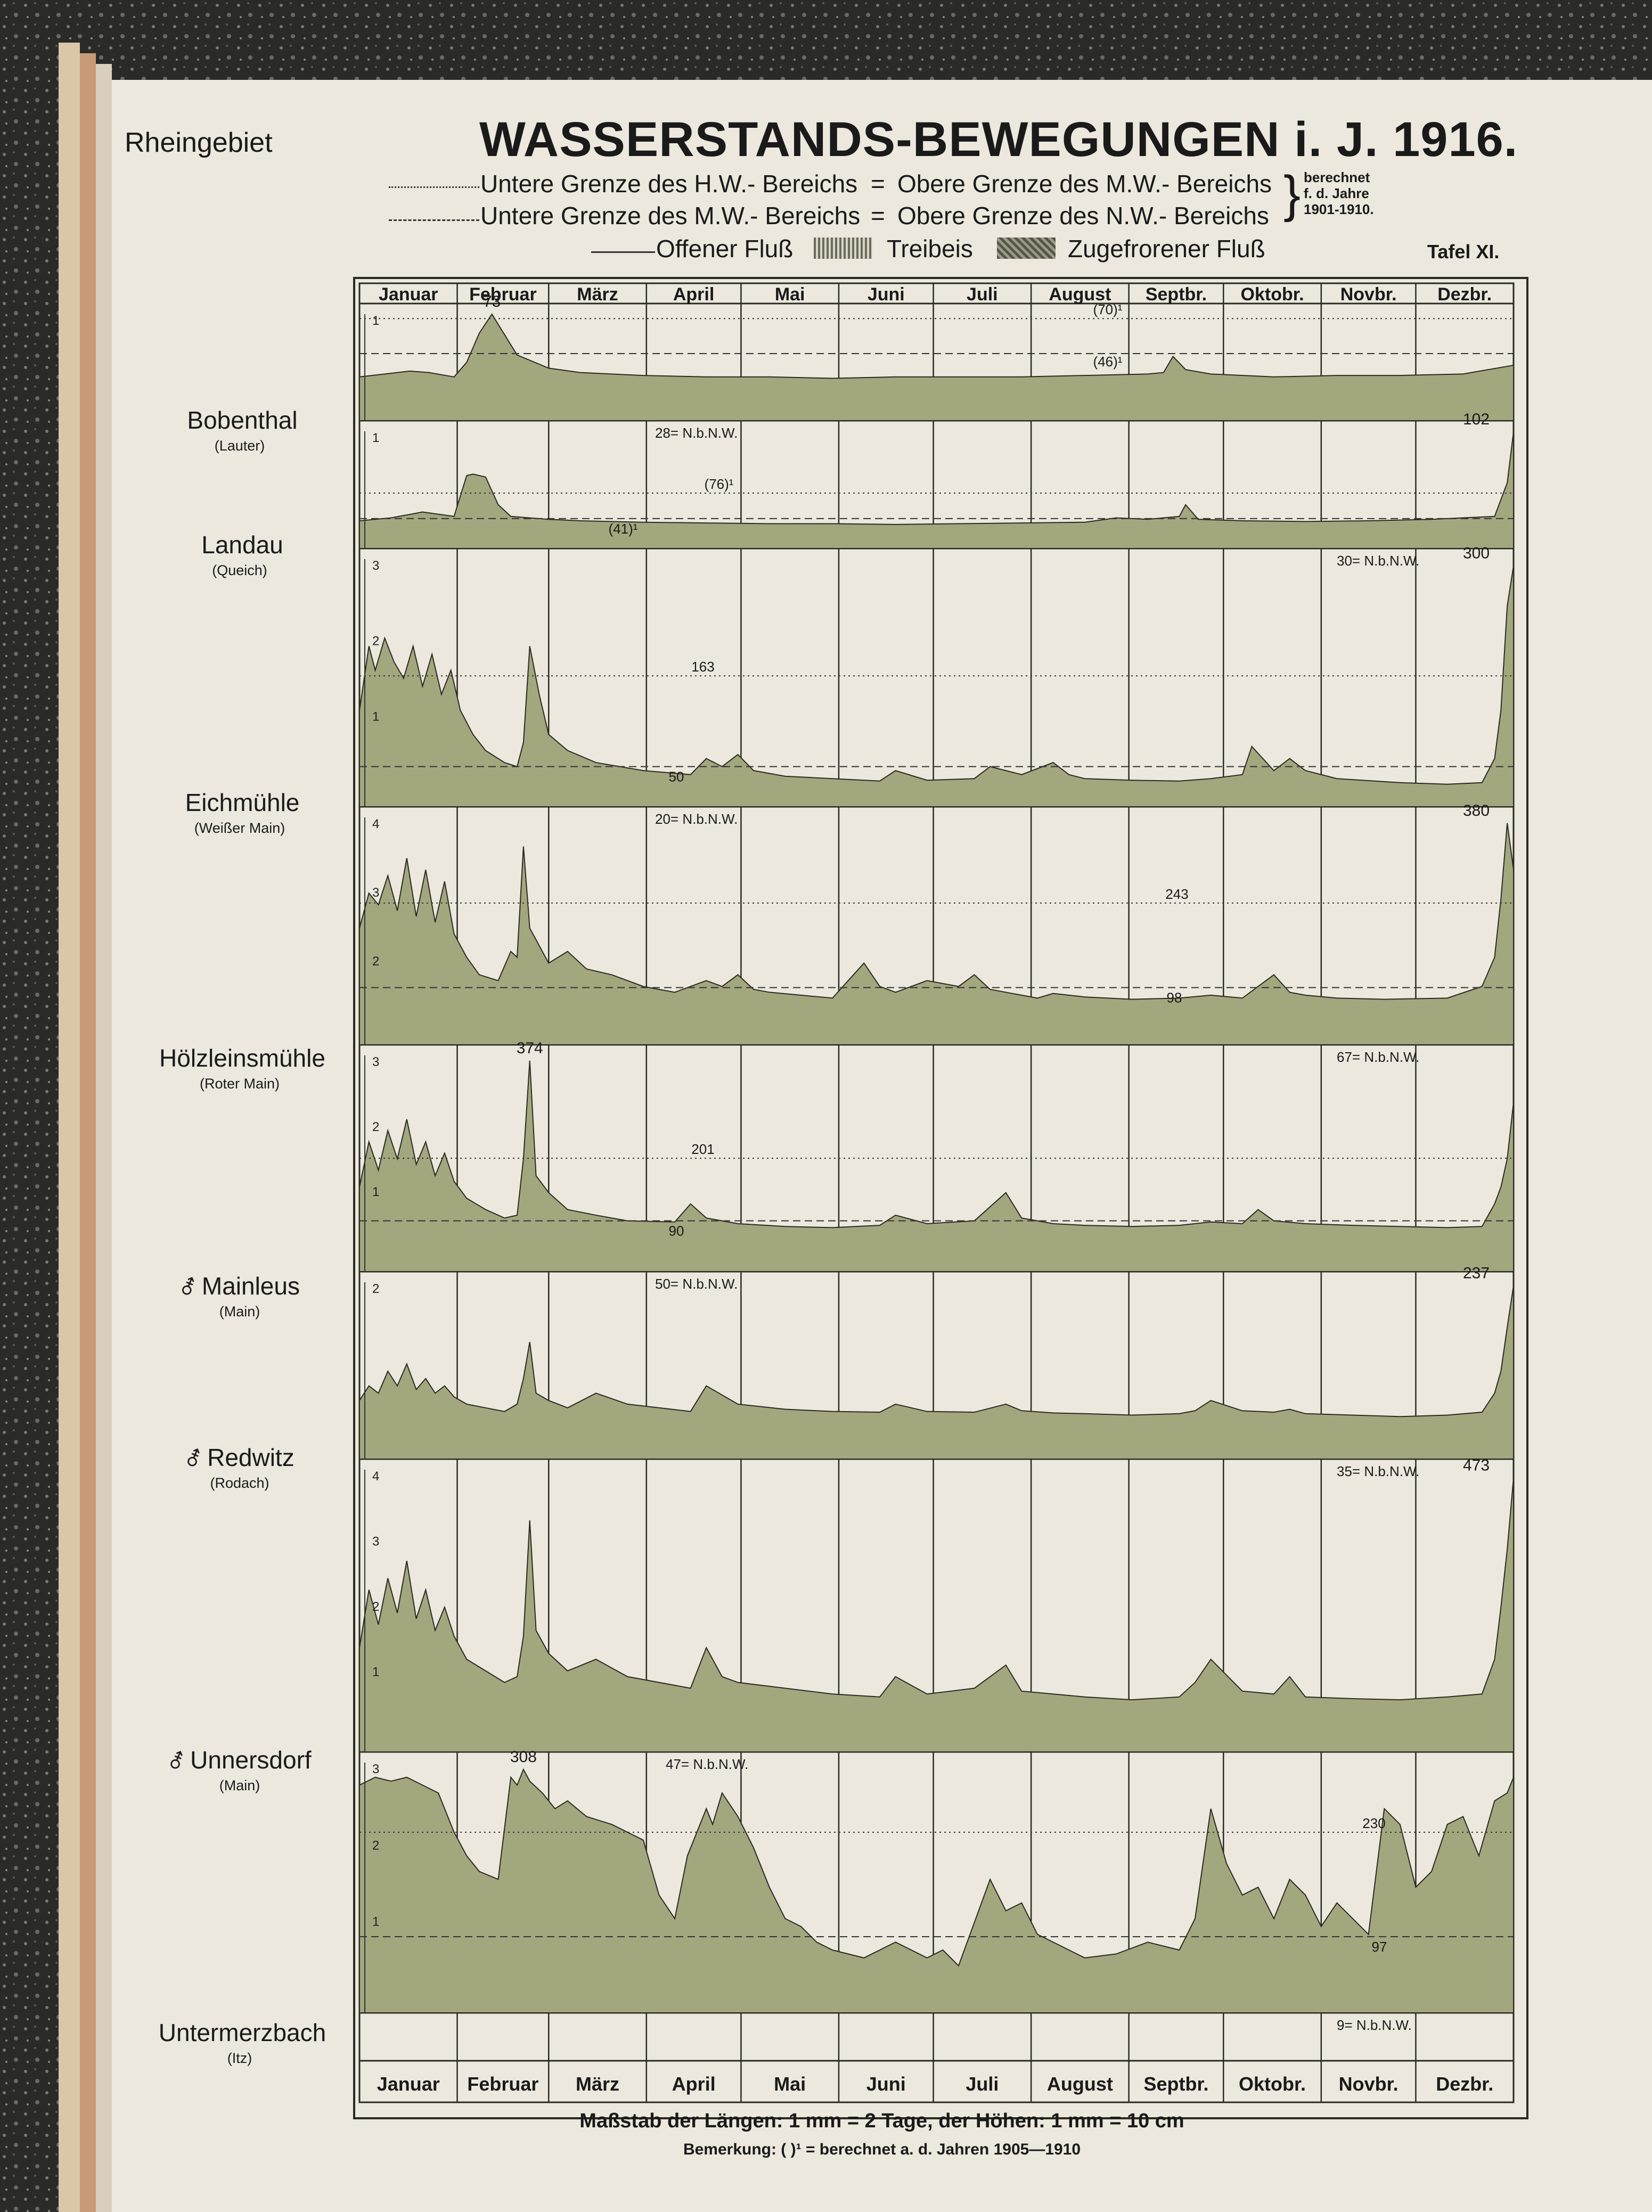 The height and width of the screenshot is (2212, 1652). I want to click on station-label-bobenthal: Bobenthal (Lauter), so click(243, 430).